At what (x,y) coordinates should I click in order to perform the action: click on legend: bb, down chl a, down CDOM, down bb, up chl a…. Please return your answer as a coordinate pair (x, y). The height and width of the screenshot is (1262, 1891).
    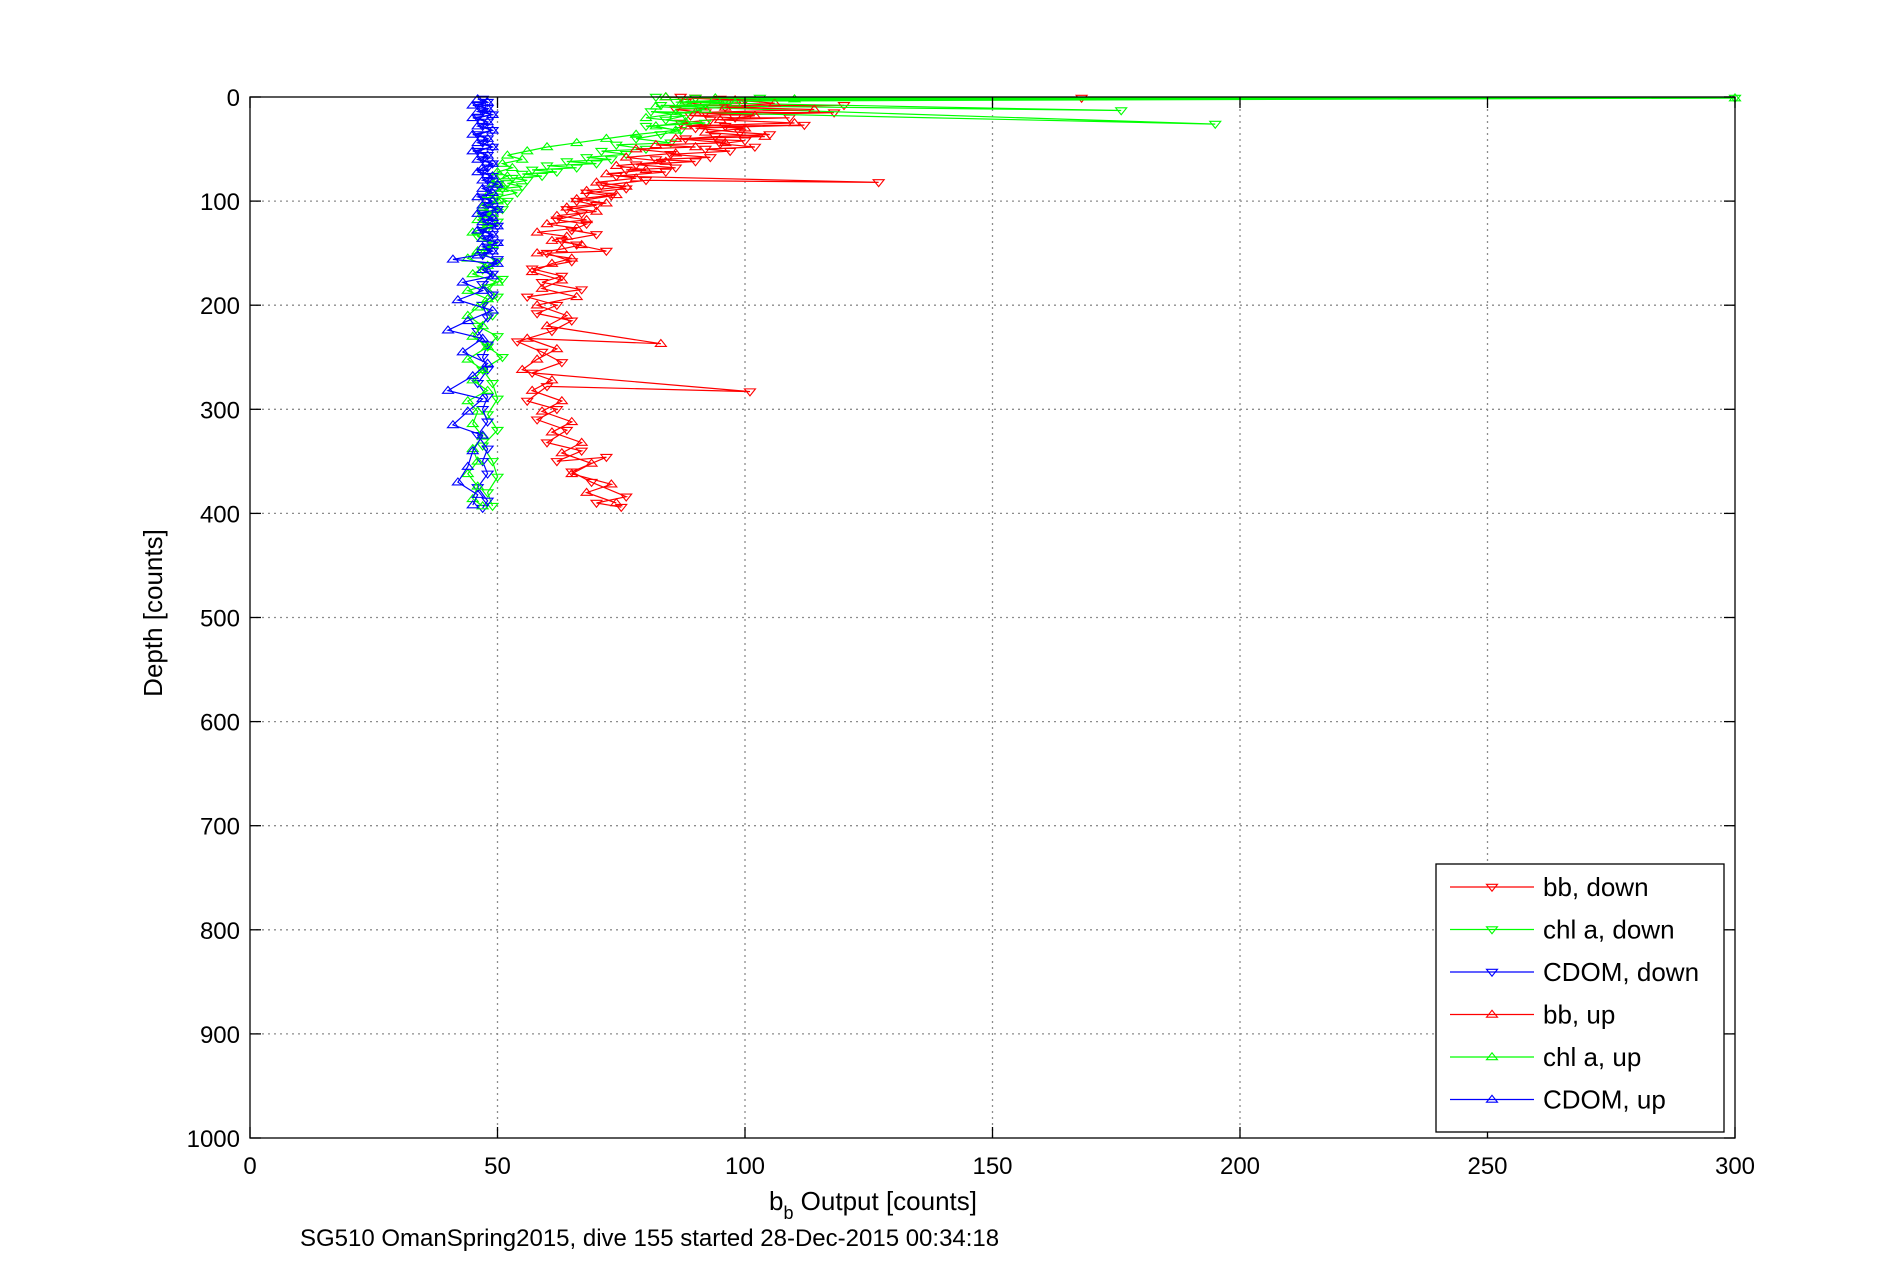
    Looking at the image, I should click on (1580, 998).